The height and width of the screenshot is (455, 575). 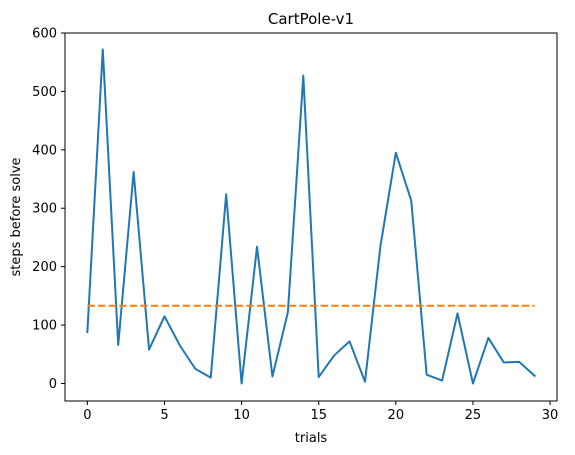 What do you see at coordinates (87, 415) in the screenshot?
I see `x-tick-label: 0` at bounding box center [87, 415].